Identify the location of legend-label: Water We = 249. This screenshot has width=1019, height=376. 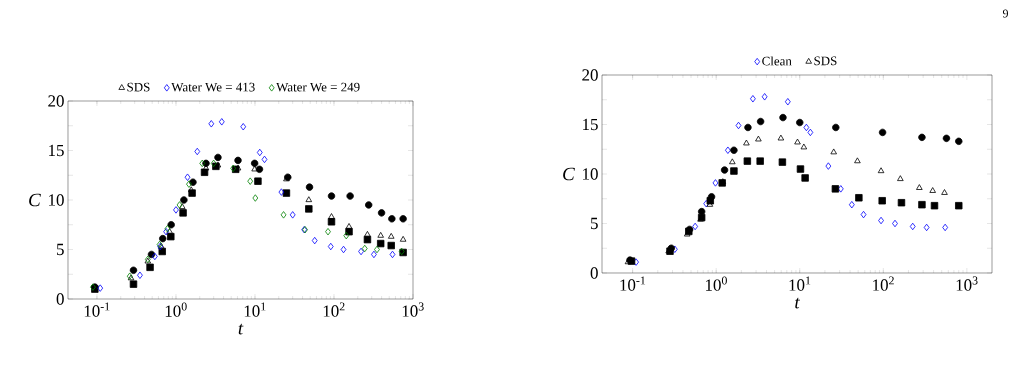
(318, 87).